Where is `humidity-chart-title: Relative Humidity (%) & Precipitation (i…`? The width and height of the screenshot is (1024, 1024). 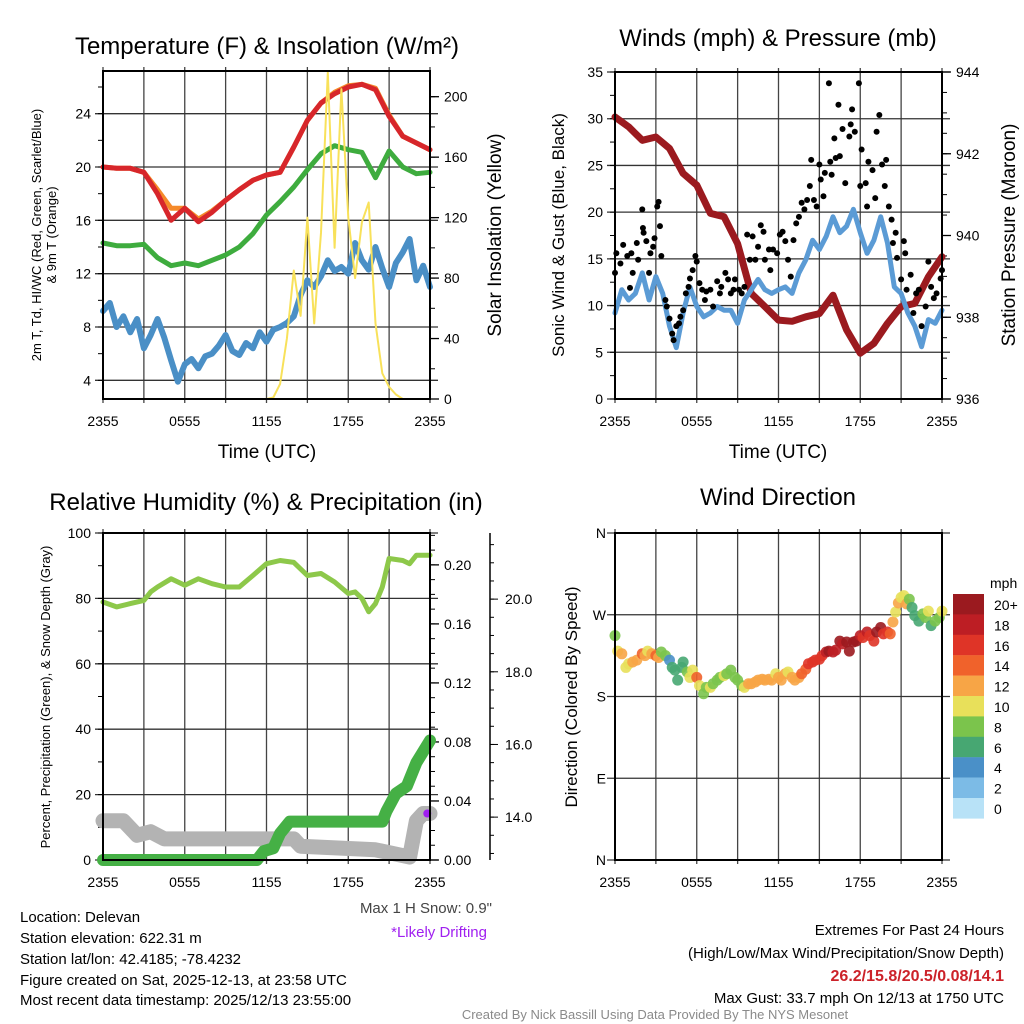 humidity-chart-title: Relative Humidity (%) & Precipitation (i… is located at coordinates (265, 502).